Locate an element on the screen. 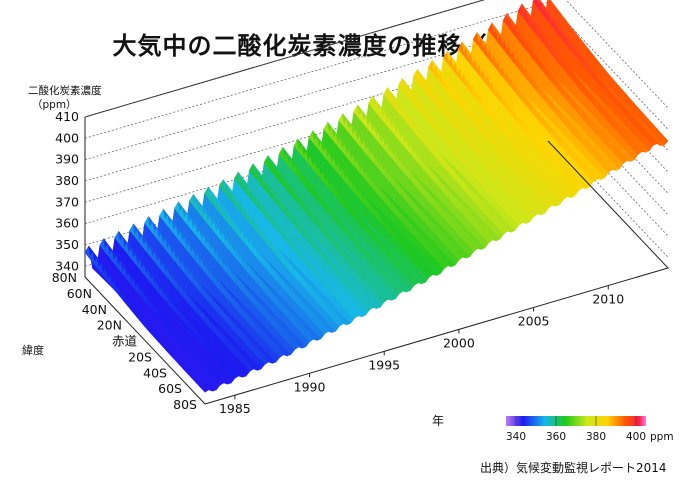  colorbar-unit: ppm is located at coordinates (662, 437).